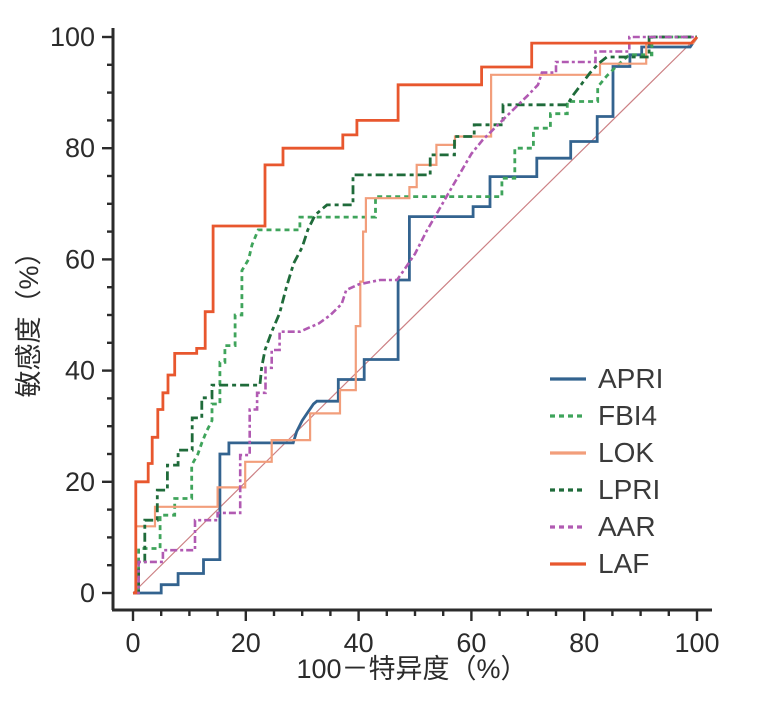 This screenshot has width=760, height=704. I want to click on x-tick-label-20: 20, so click(246, 643).